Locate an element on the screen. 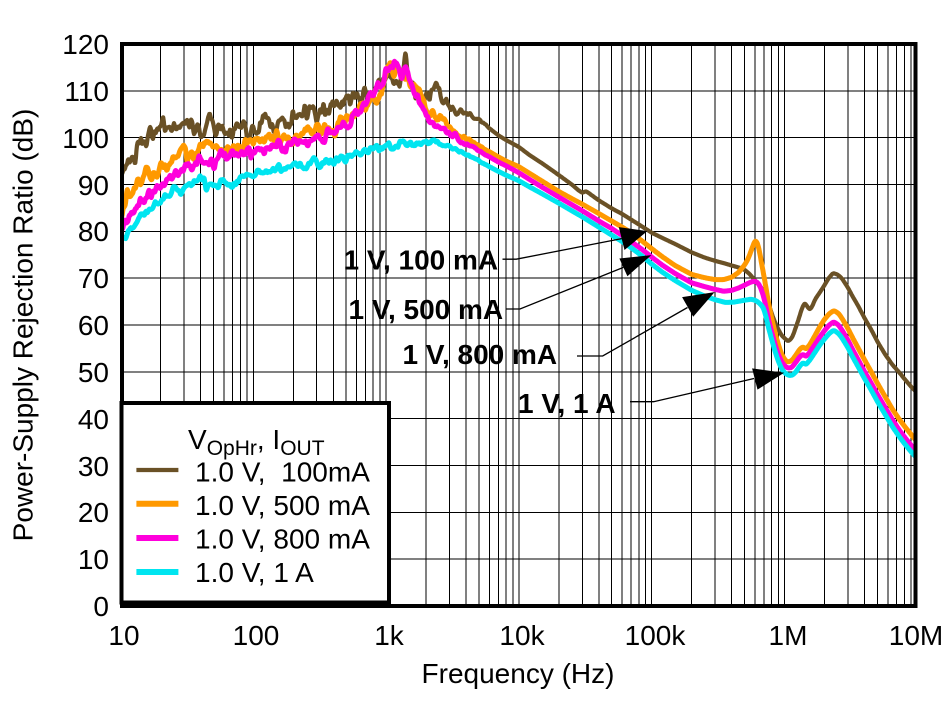 This screenshot has width=944, height=701. svg-text: 1k is located at coordinates (389, 635).